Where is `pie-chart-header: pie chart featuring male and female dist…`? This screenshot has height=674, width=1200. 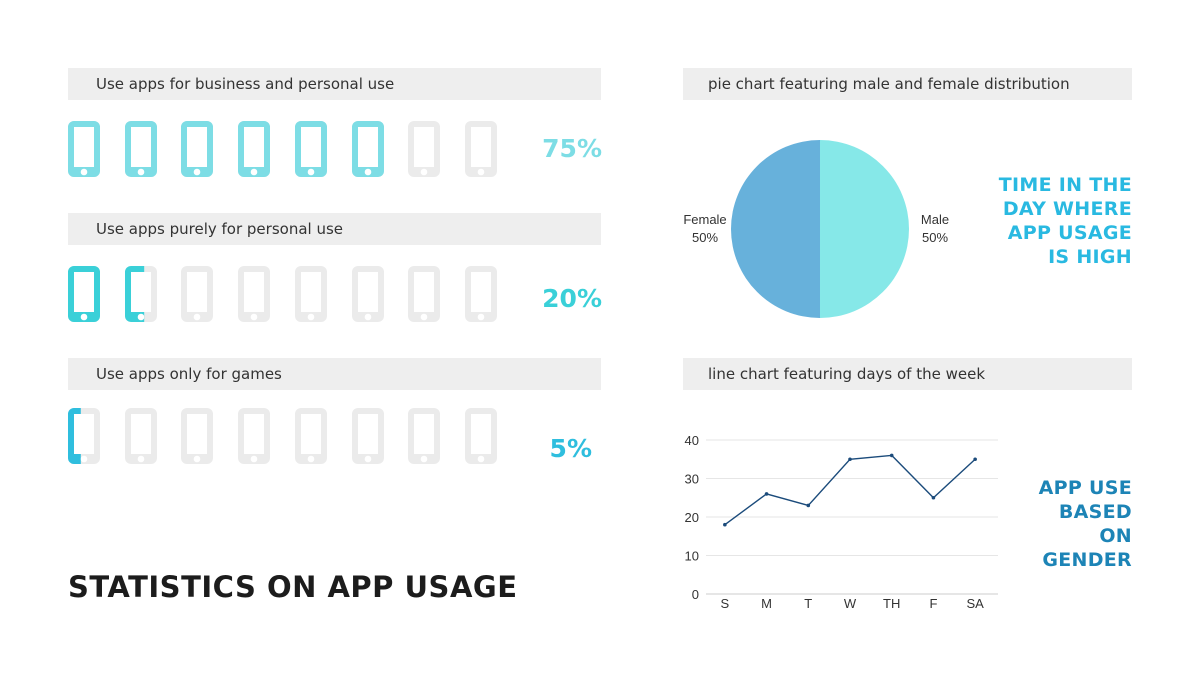
pie-chart-header: pie chart featuring male and female dist… is located at coordinates (907, 84).